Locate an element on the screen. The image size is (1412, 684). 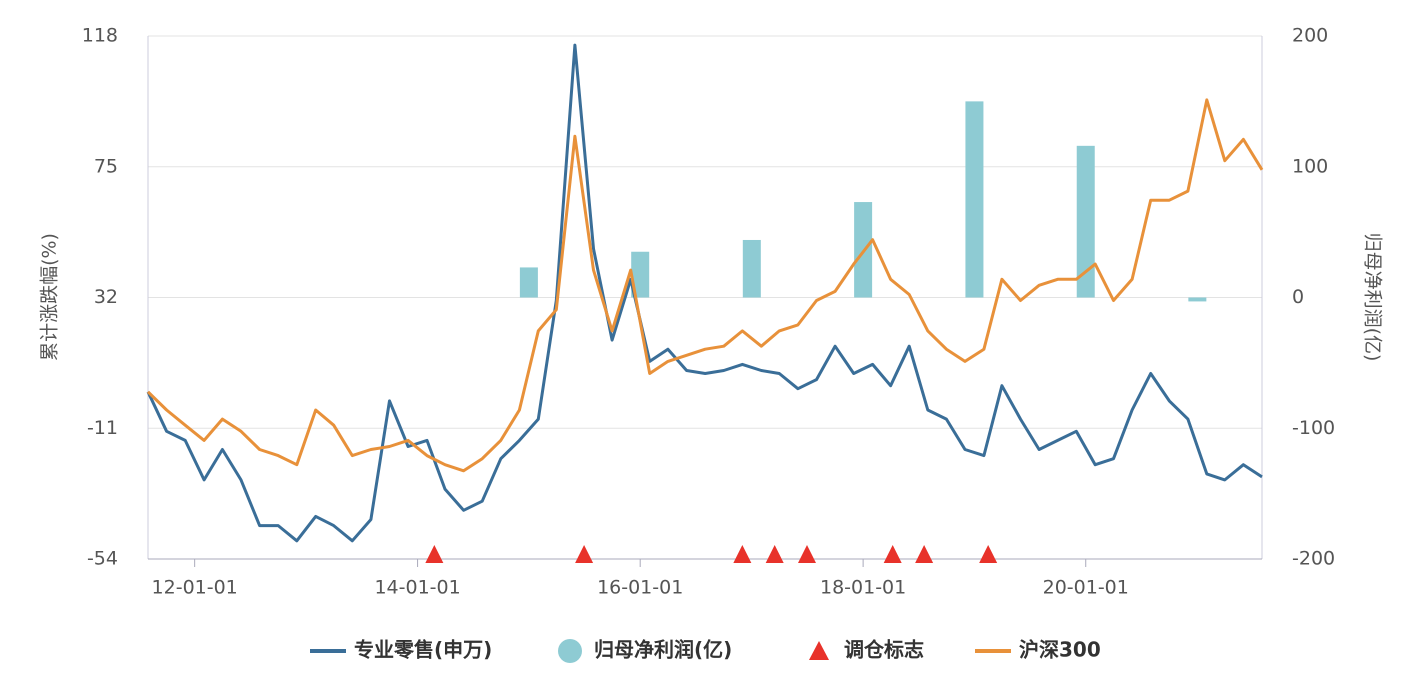
legend-label: 专业零售(申万) is located at coordinates (423, 650).